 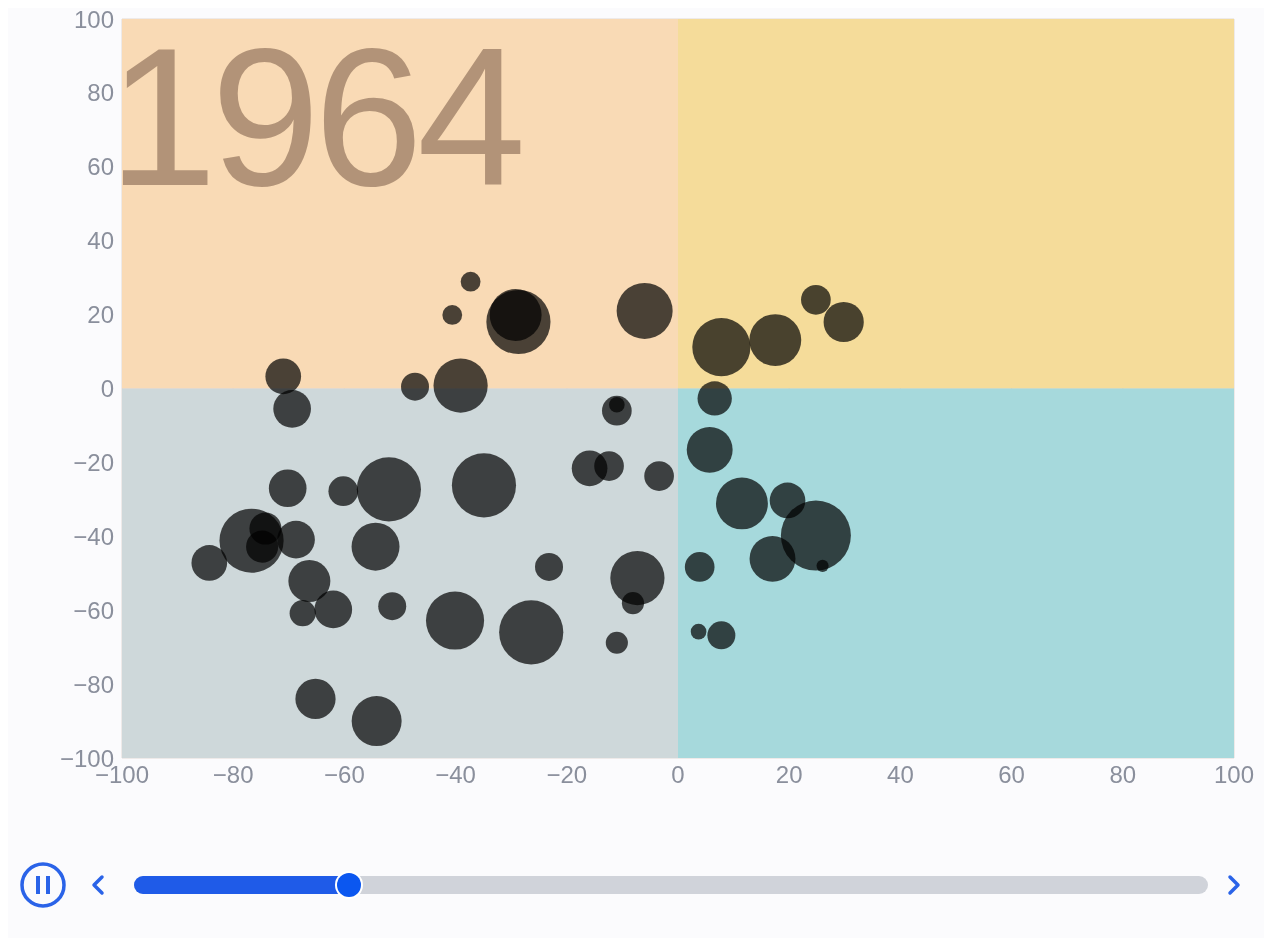 I want to click on y-tick-label: −40, so click(x=93, y=536).